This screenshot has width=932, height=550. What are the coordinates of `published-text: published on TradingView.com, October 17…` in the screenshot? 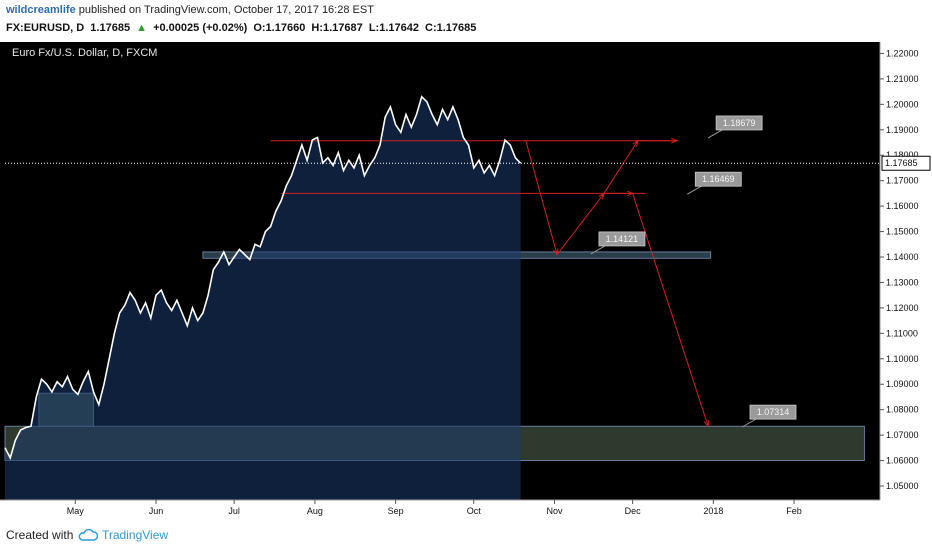 It's located at (226, 10).